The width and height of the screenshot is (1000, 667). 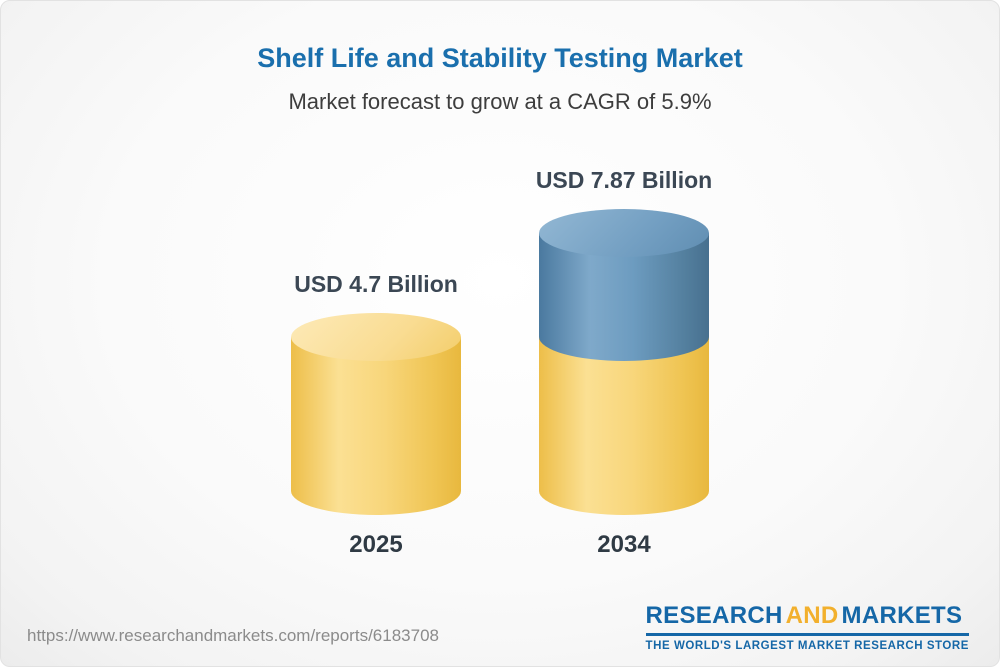 I want to click on logo-word-research: RESEARCH, so click(x=714, y=615).